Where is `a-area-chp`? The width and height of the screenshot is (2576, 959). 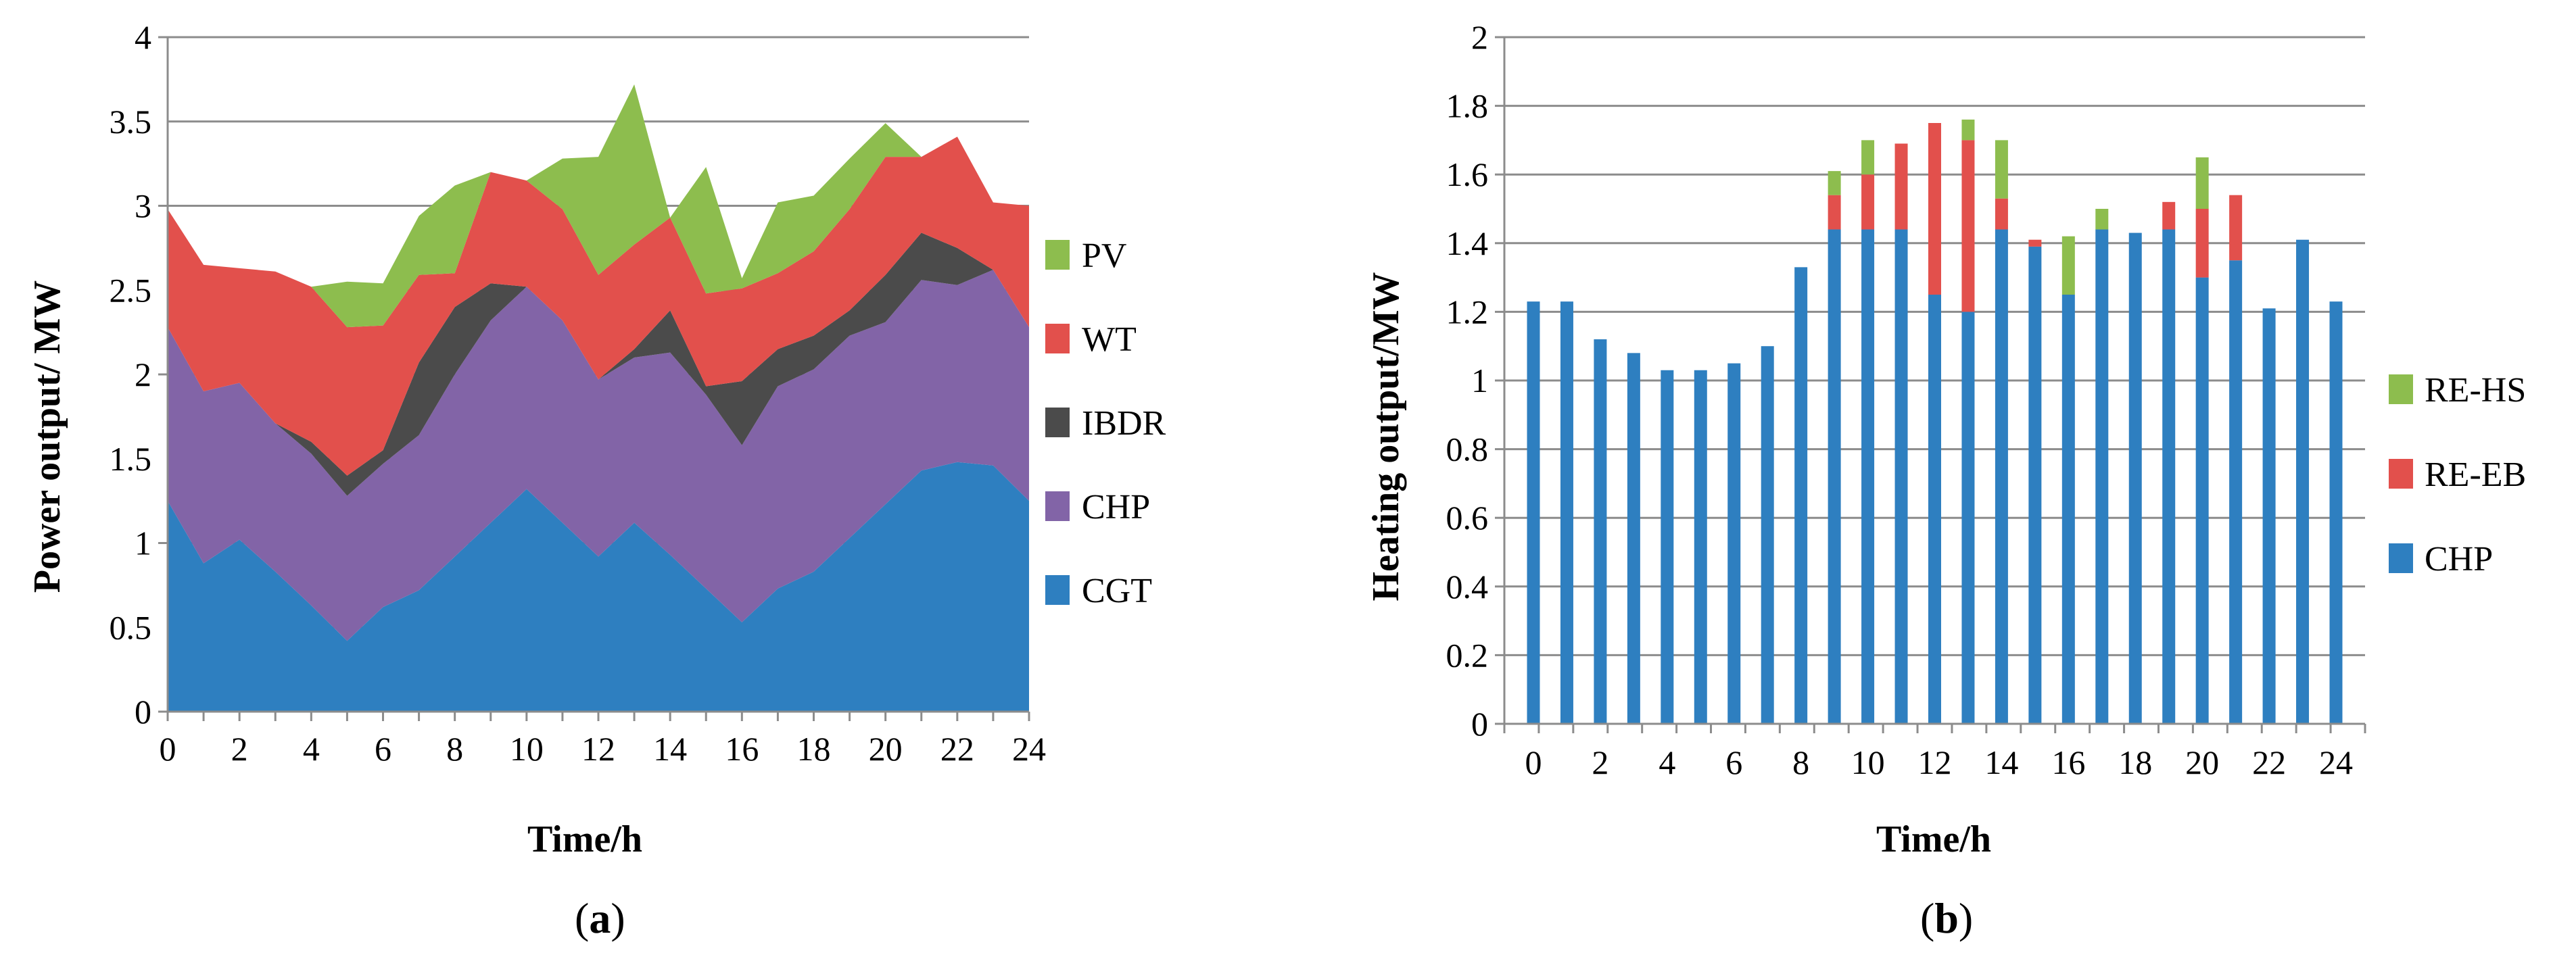
a-area-chp is located at coordinates (598, 456).